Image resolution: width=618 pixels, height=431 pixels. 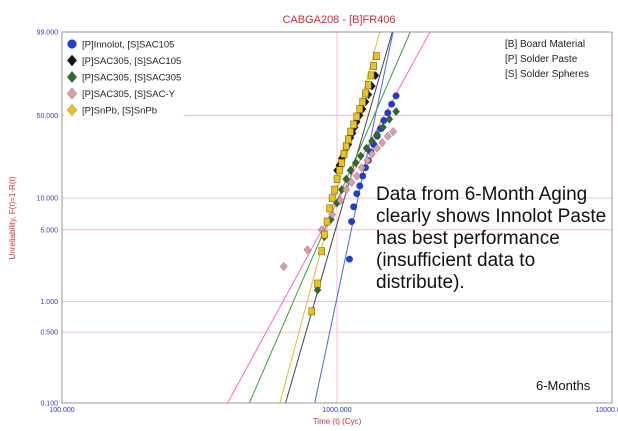 I want to click on y-tick-label: 0.100, so click(x=49, y=404).